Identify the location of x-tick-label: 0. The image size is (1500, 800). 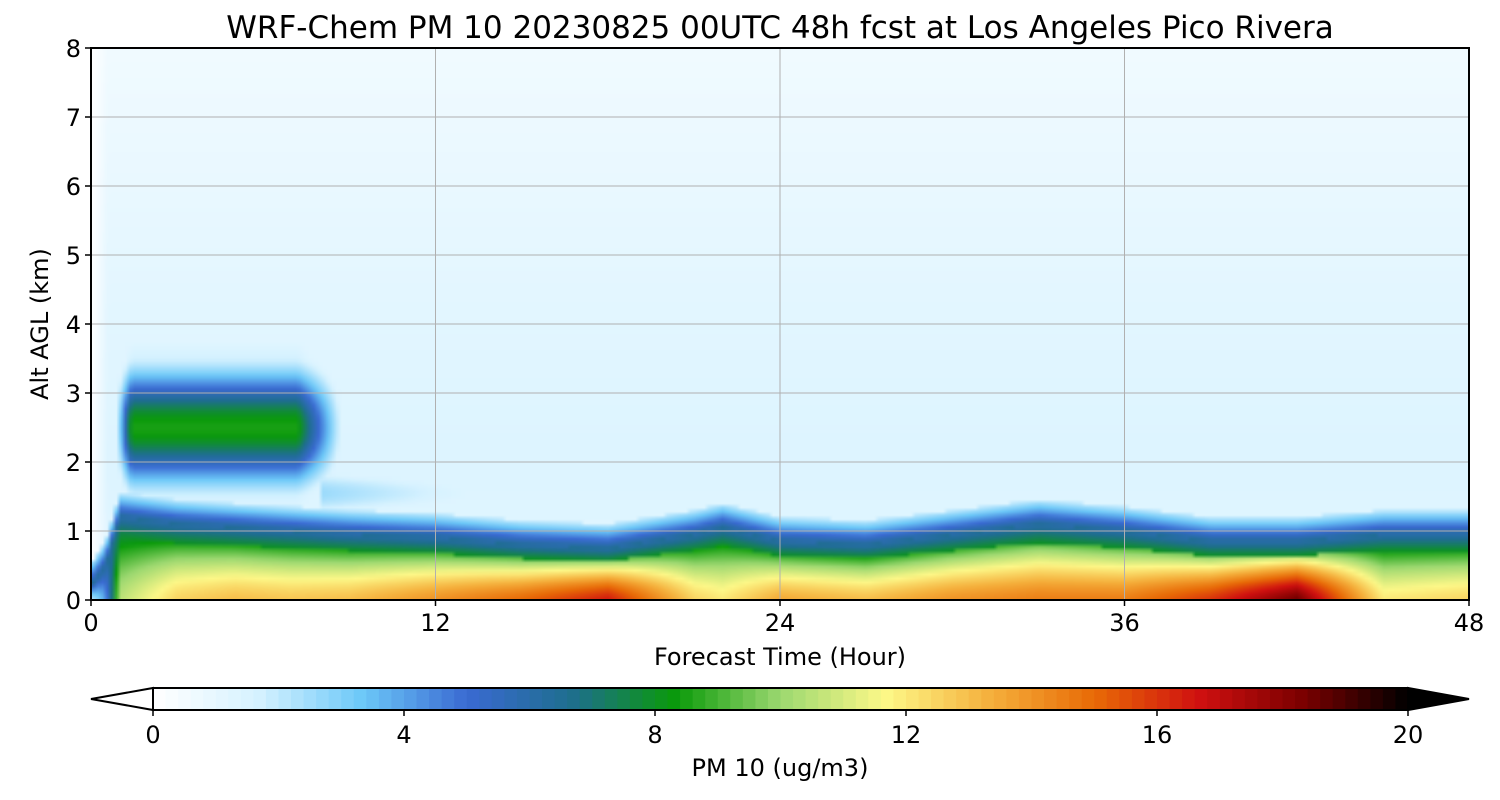
(90, 623).